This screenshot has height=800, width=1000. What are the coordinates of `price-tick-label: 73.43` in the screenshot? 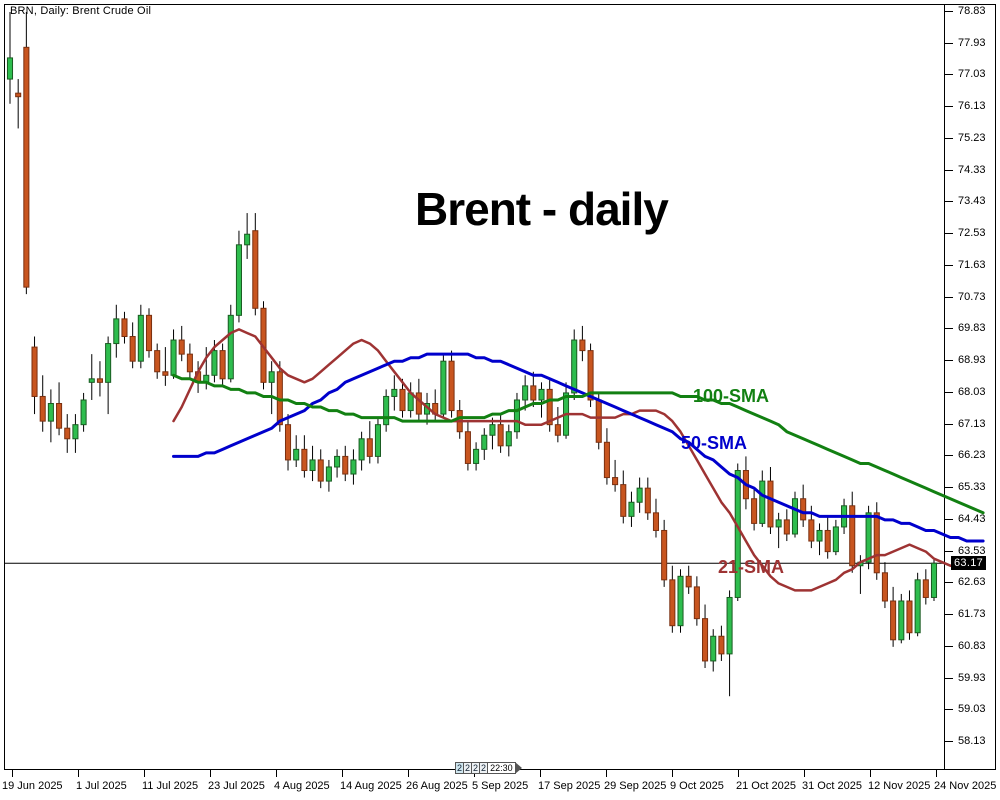 It's located at (972, 201).